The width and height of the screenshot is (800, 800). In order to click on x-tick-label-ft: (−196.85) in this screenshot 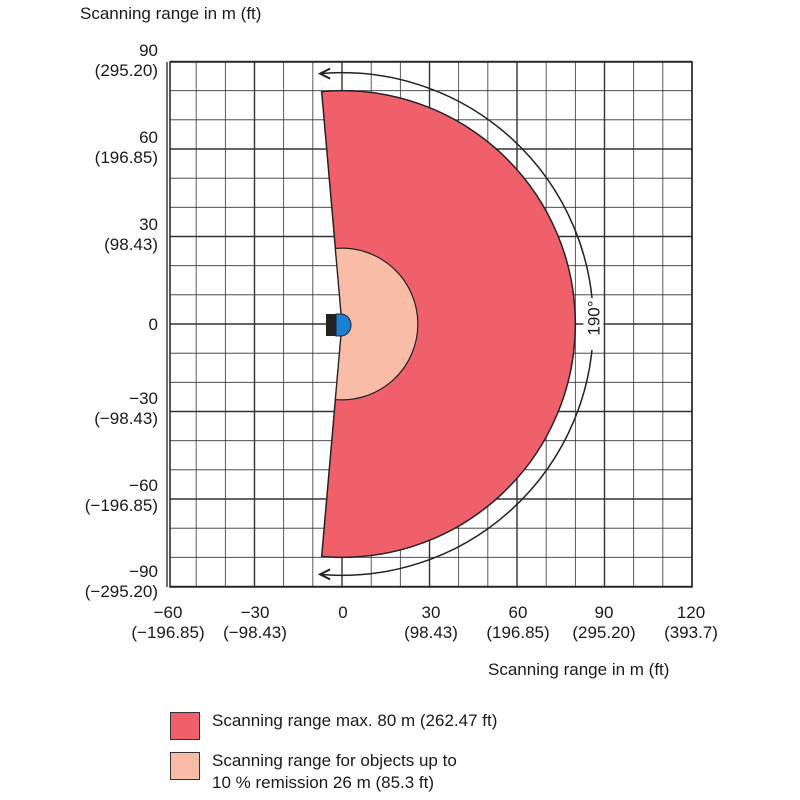, I will do `click(168, 632)`.